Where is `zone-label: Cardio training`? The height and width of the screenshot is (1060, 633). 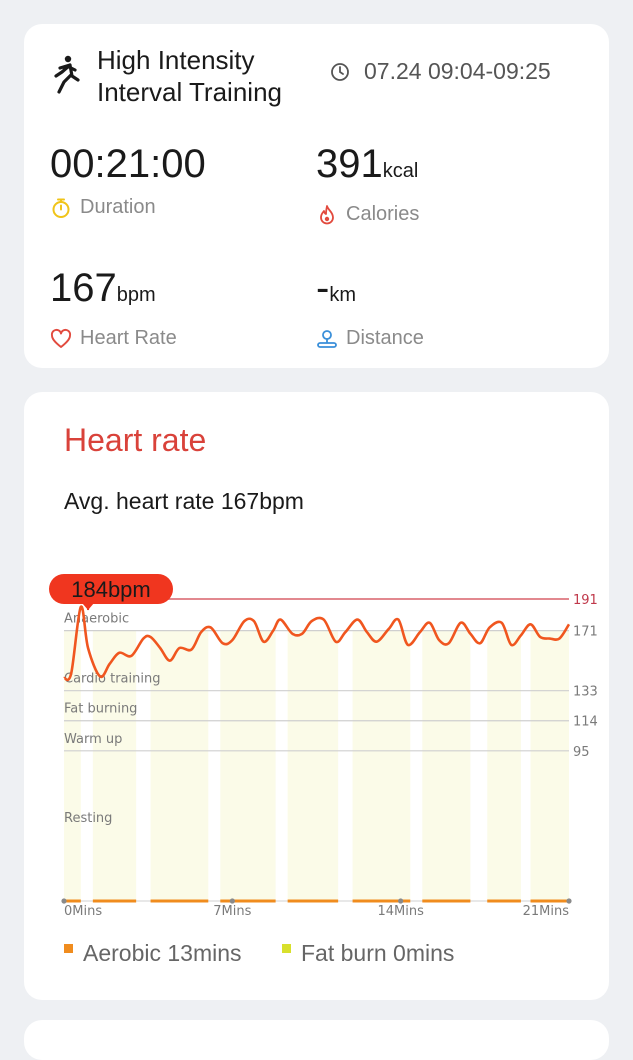
zone-label: Cardio training is located at coordinates (112, 679).